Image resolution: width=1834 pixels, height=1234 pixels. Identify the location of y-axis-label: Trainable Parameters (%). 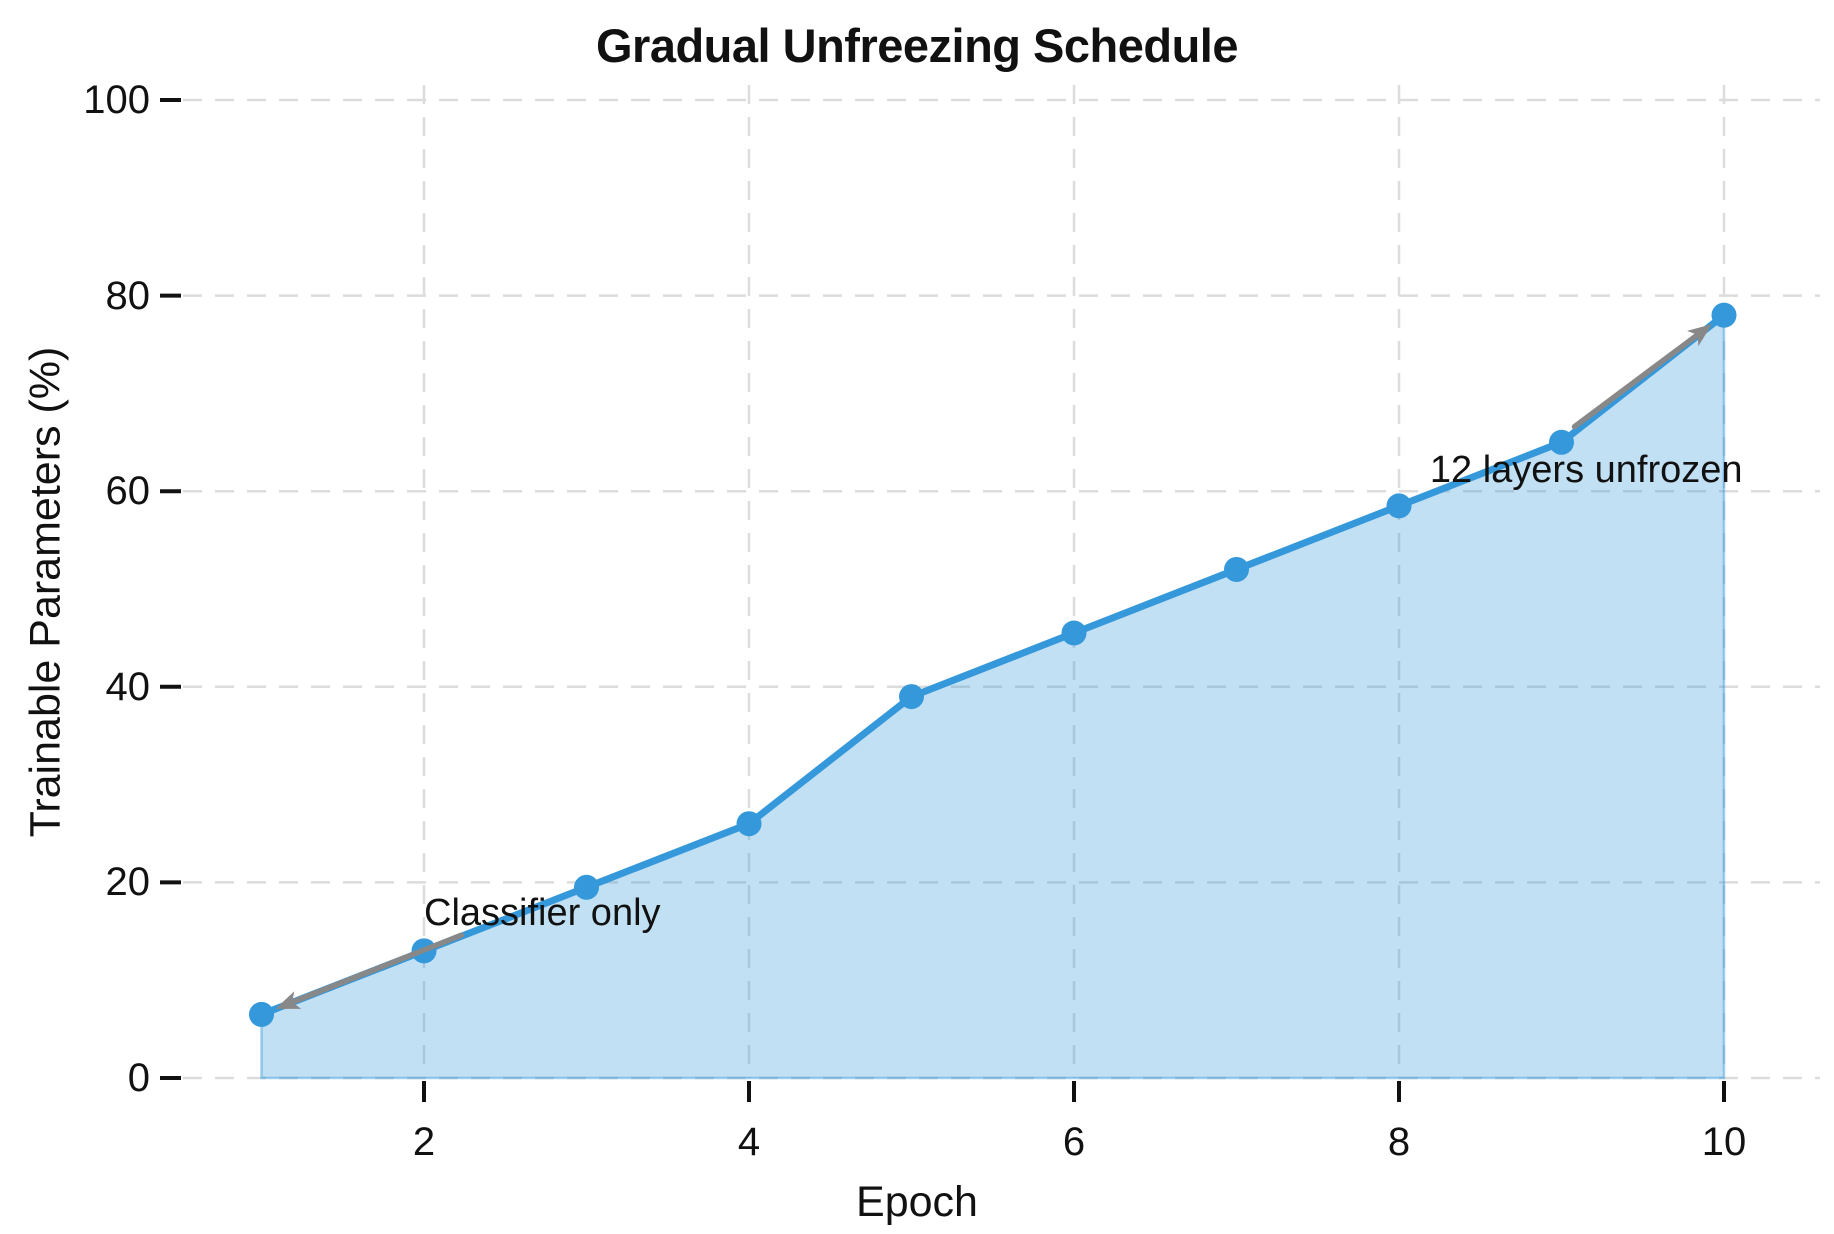
(45, 592).